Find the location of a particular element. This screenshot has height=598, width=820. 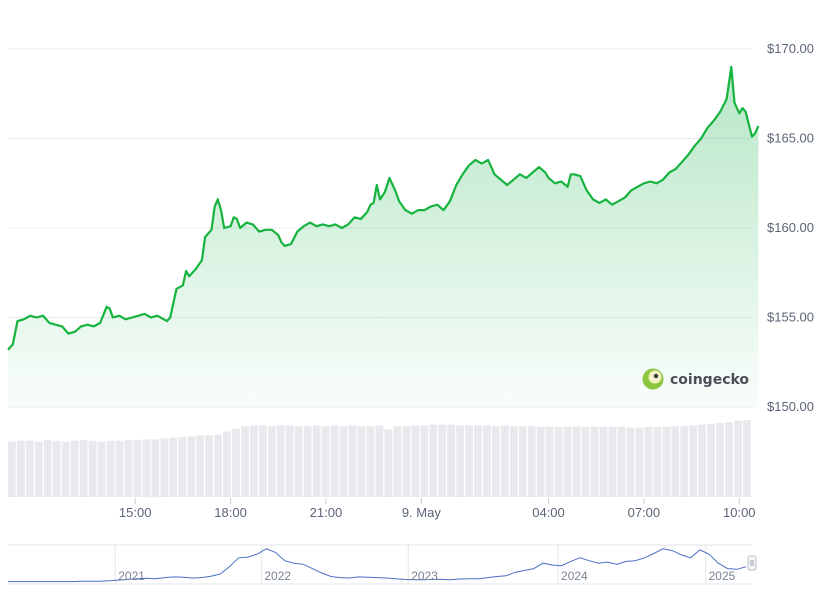

navigator-line is located at coordinates (377, 565).